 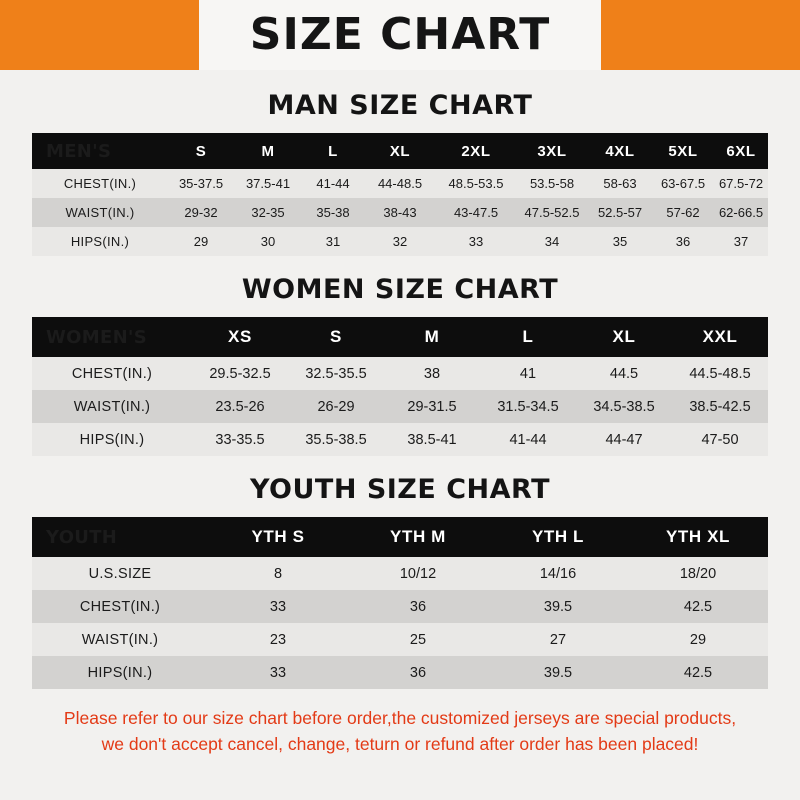 I want to click on man-header-row: MEN'S S M L XL 2XL 3XL 4XL 5XL 6XL, so click(x=400, y=151).